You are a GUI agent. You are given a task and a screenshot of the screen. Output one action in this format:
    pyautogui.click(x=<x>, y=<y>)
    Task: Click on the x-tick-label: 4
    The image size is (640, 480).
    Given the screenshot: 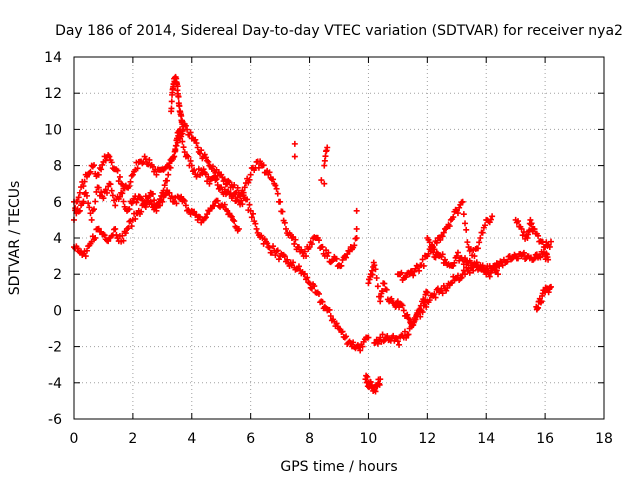 What is the action you would take?
    pyautogui.click(x=191, y=439)
    